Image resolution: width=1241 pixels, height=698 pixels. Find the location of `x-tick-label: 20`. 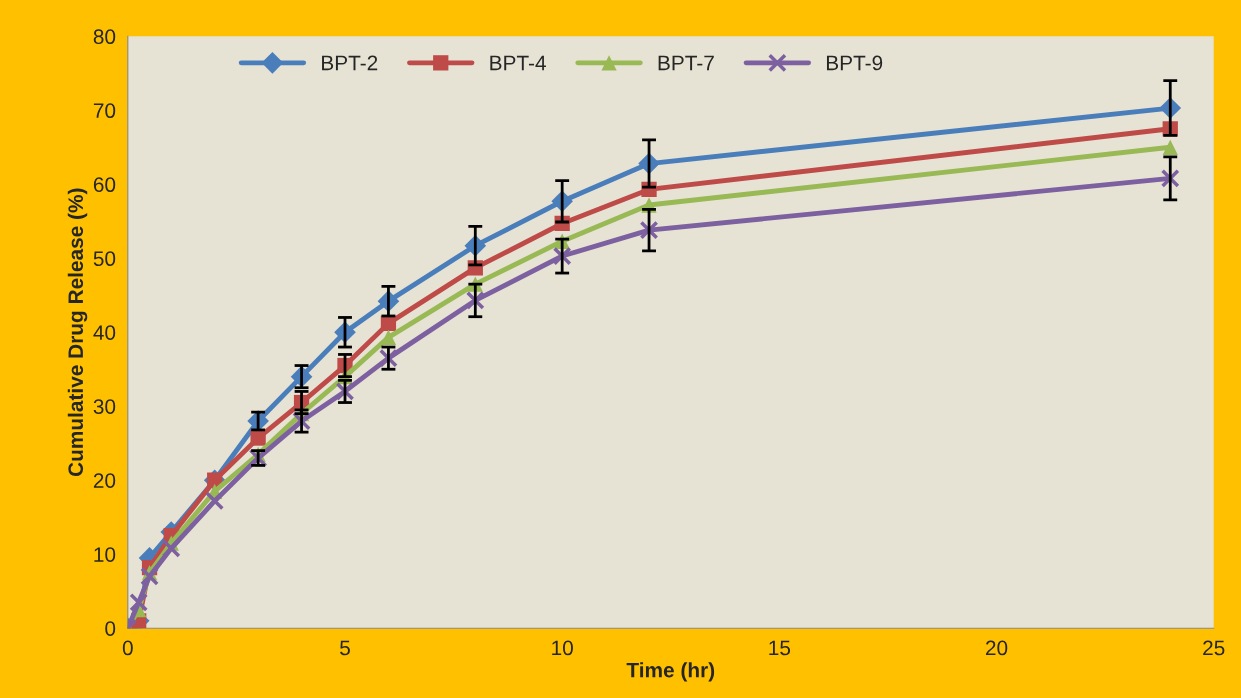

x-tick-label: 20 is located at coordinates (996, 648).